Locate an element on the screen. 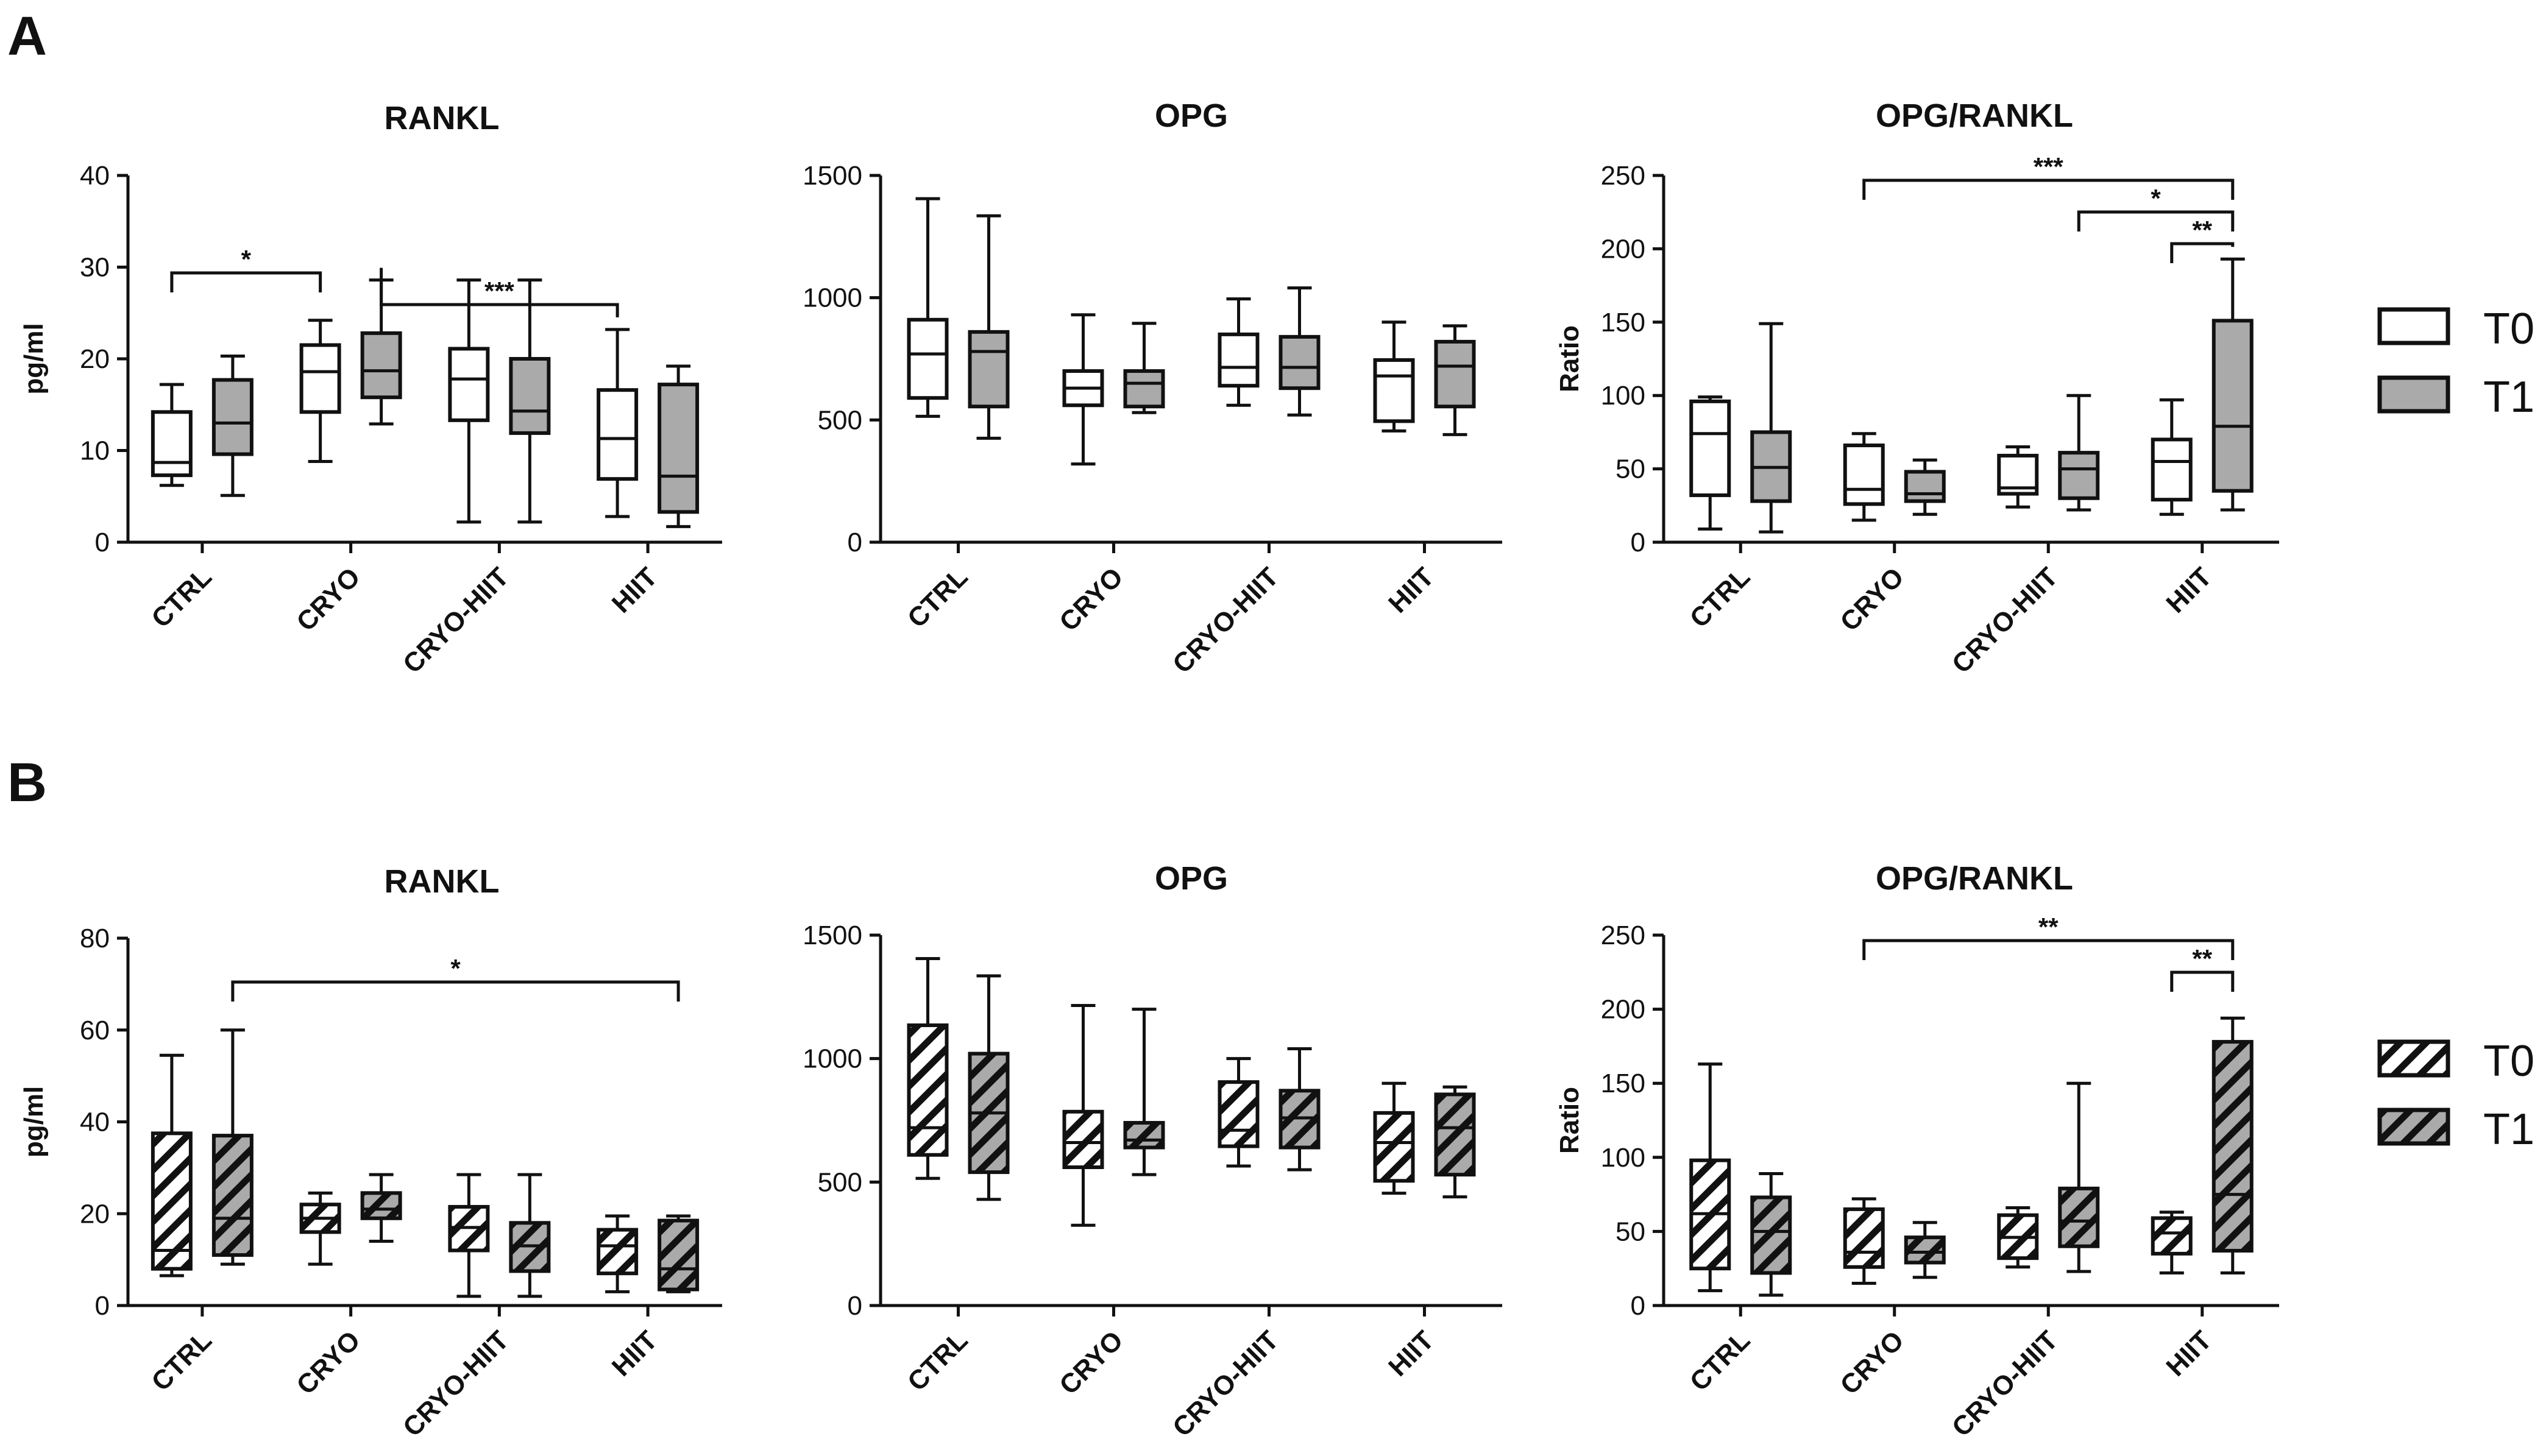  b-opg-box-cryo-hiit-t0 is located at coordinates (1239, 1112).